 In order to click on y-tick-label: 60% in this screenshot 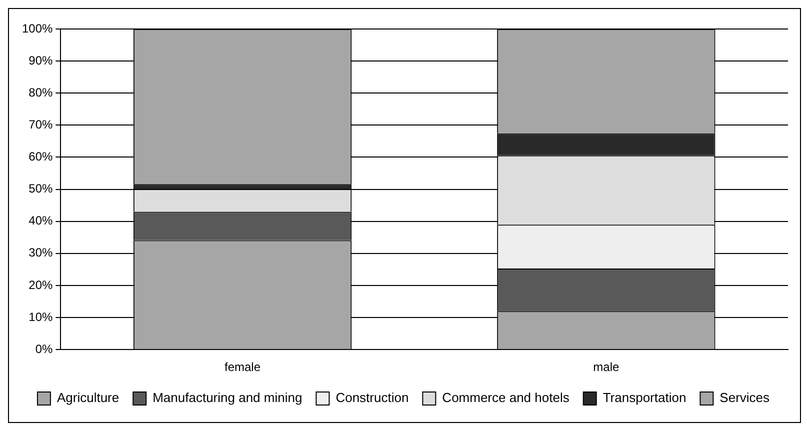, I will do `click(41, 157)`.